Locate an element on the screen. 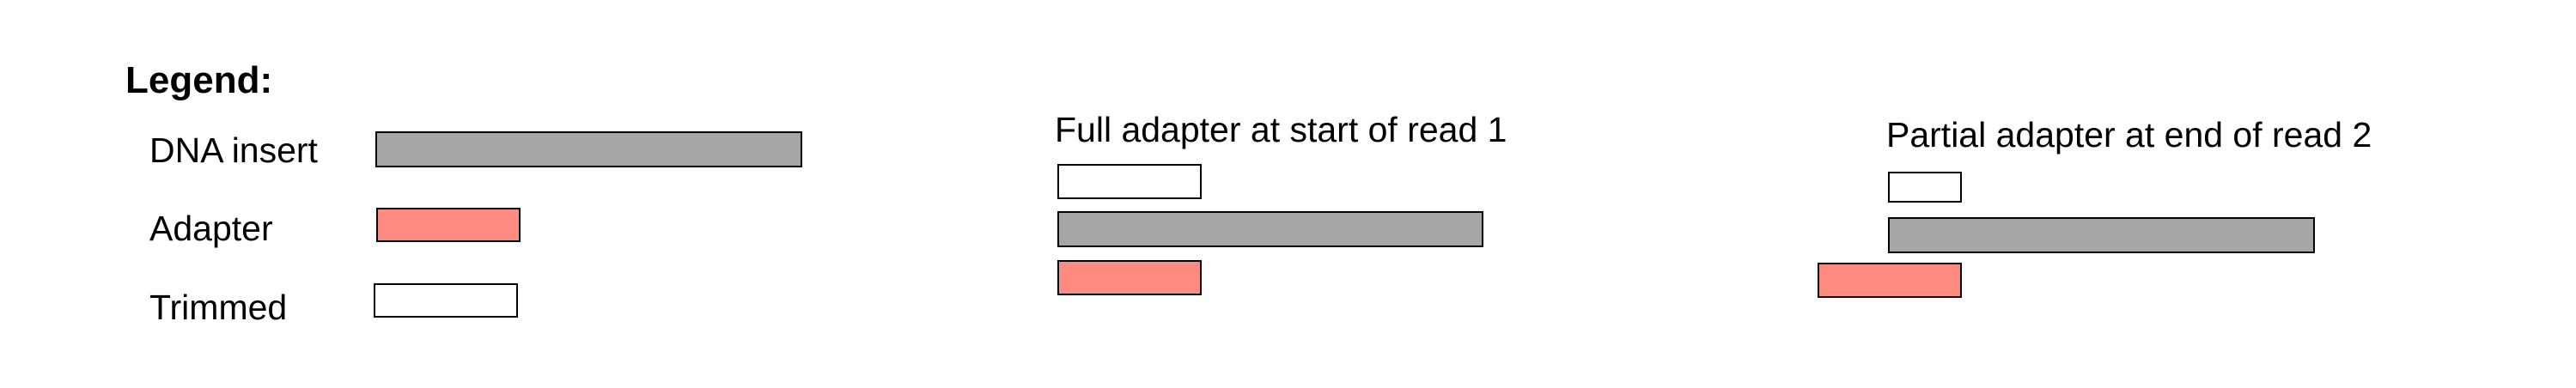 The width and height of the screenshot is (2576, 388). read1-dna-insert is located at coordinates (1270, 229).